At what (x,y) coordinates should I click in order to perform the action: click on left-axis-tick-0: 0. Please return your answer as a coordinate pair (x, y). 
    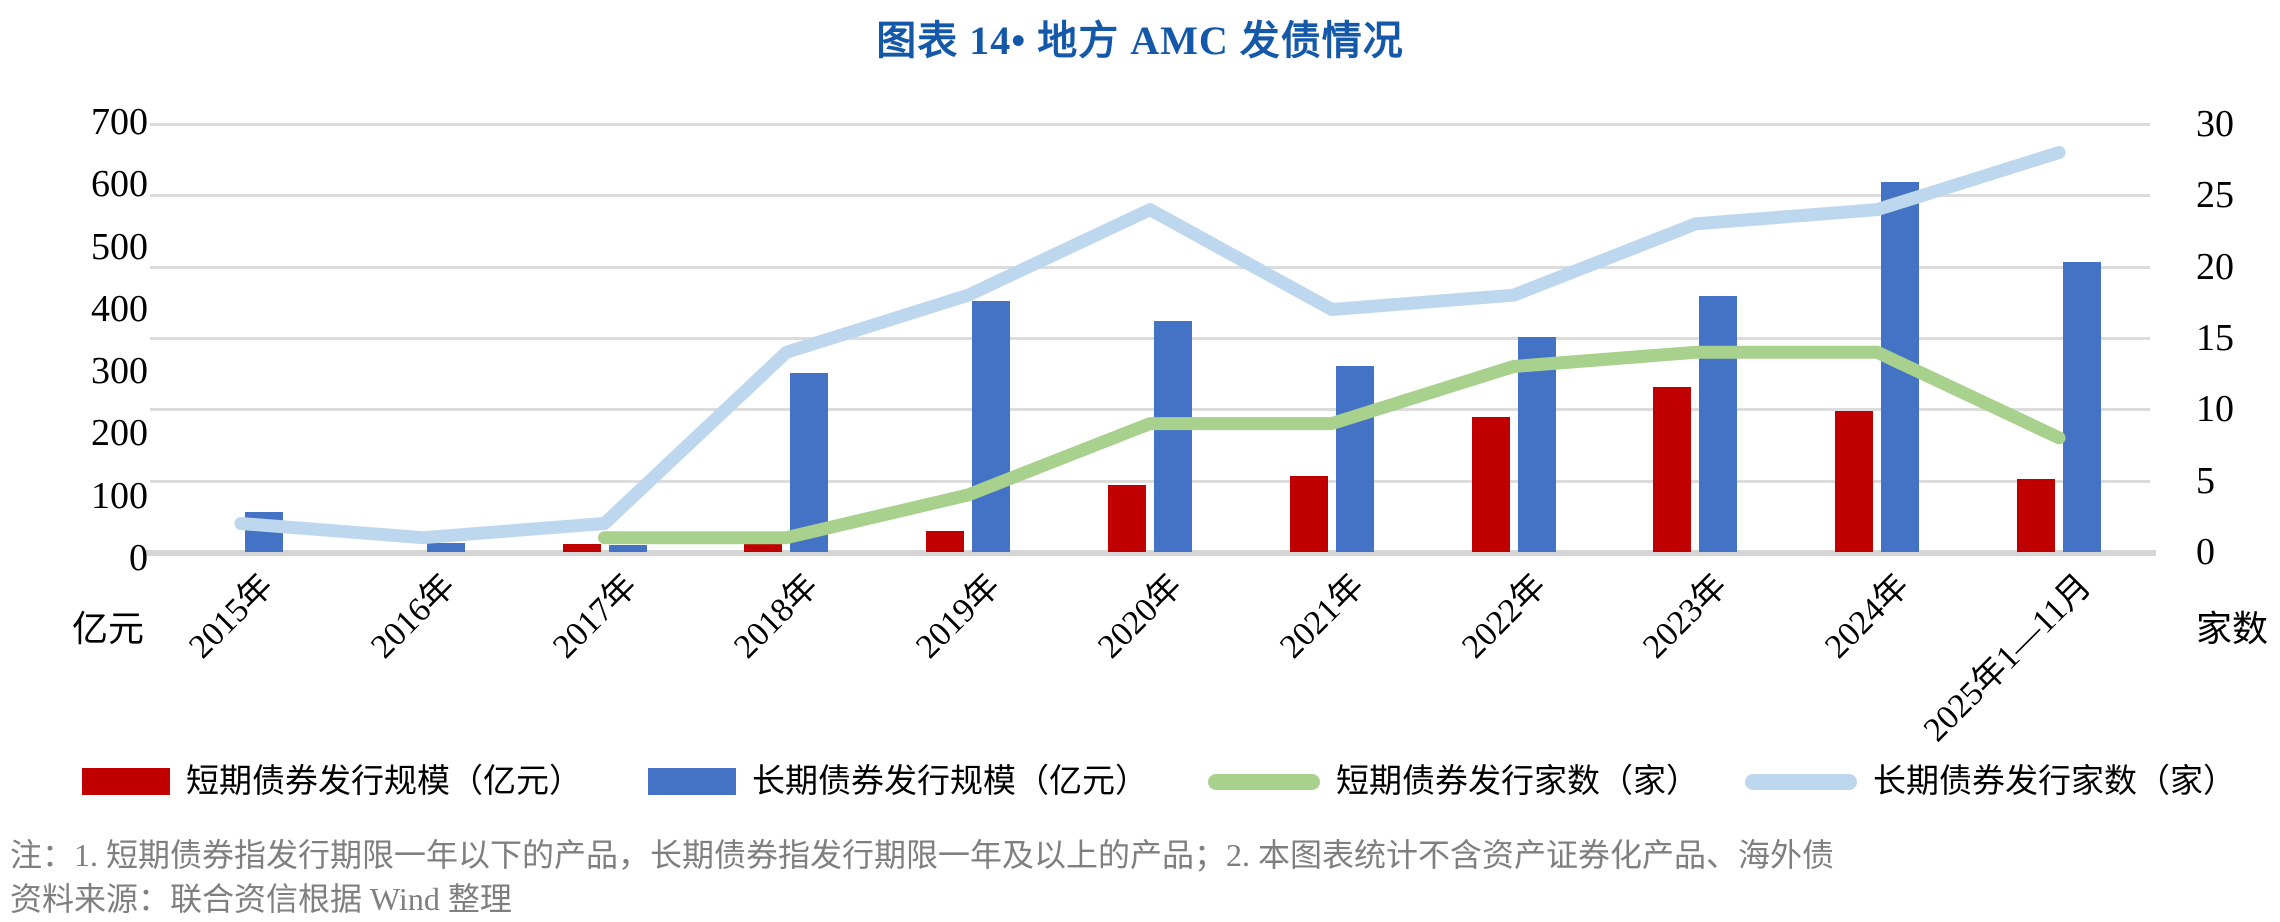
    Looking at the image, I should click on (138, 558).